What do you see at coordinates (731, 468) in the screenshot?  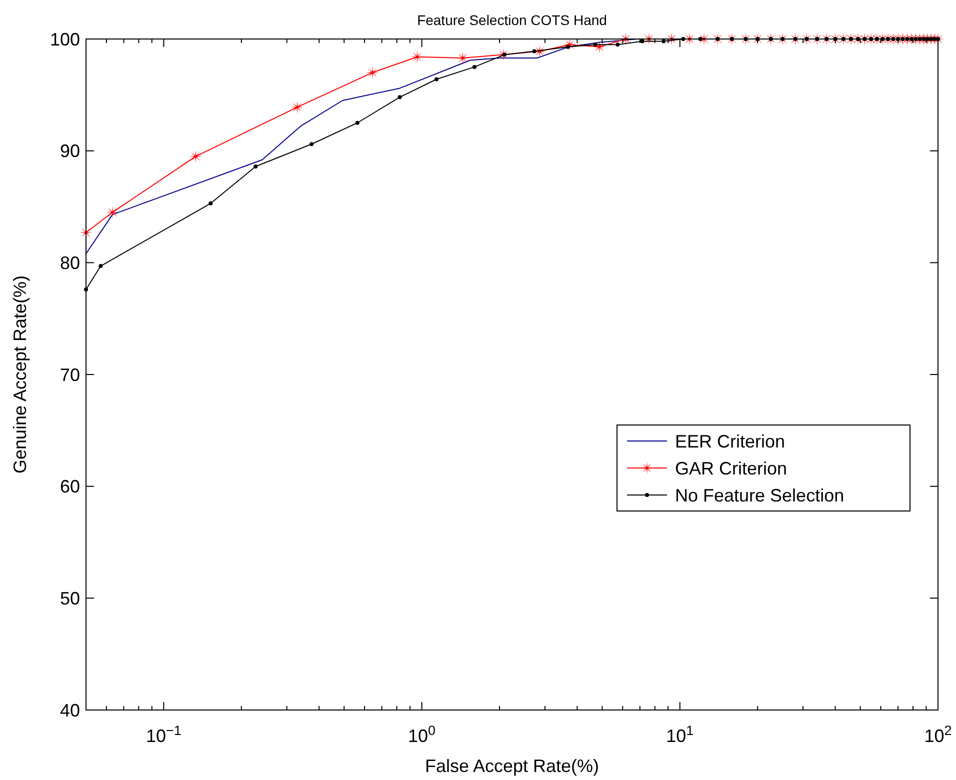 I see `legend-label: GAR Criterion` at bounding box center [731, 468].